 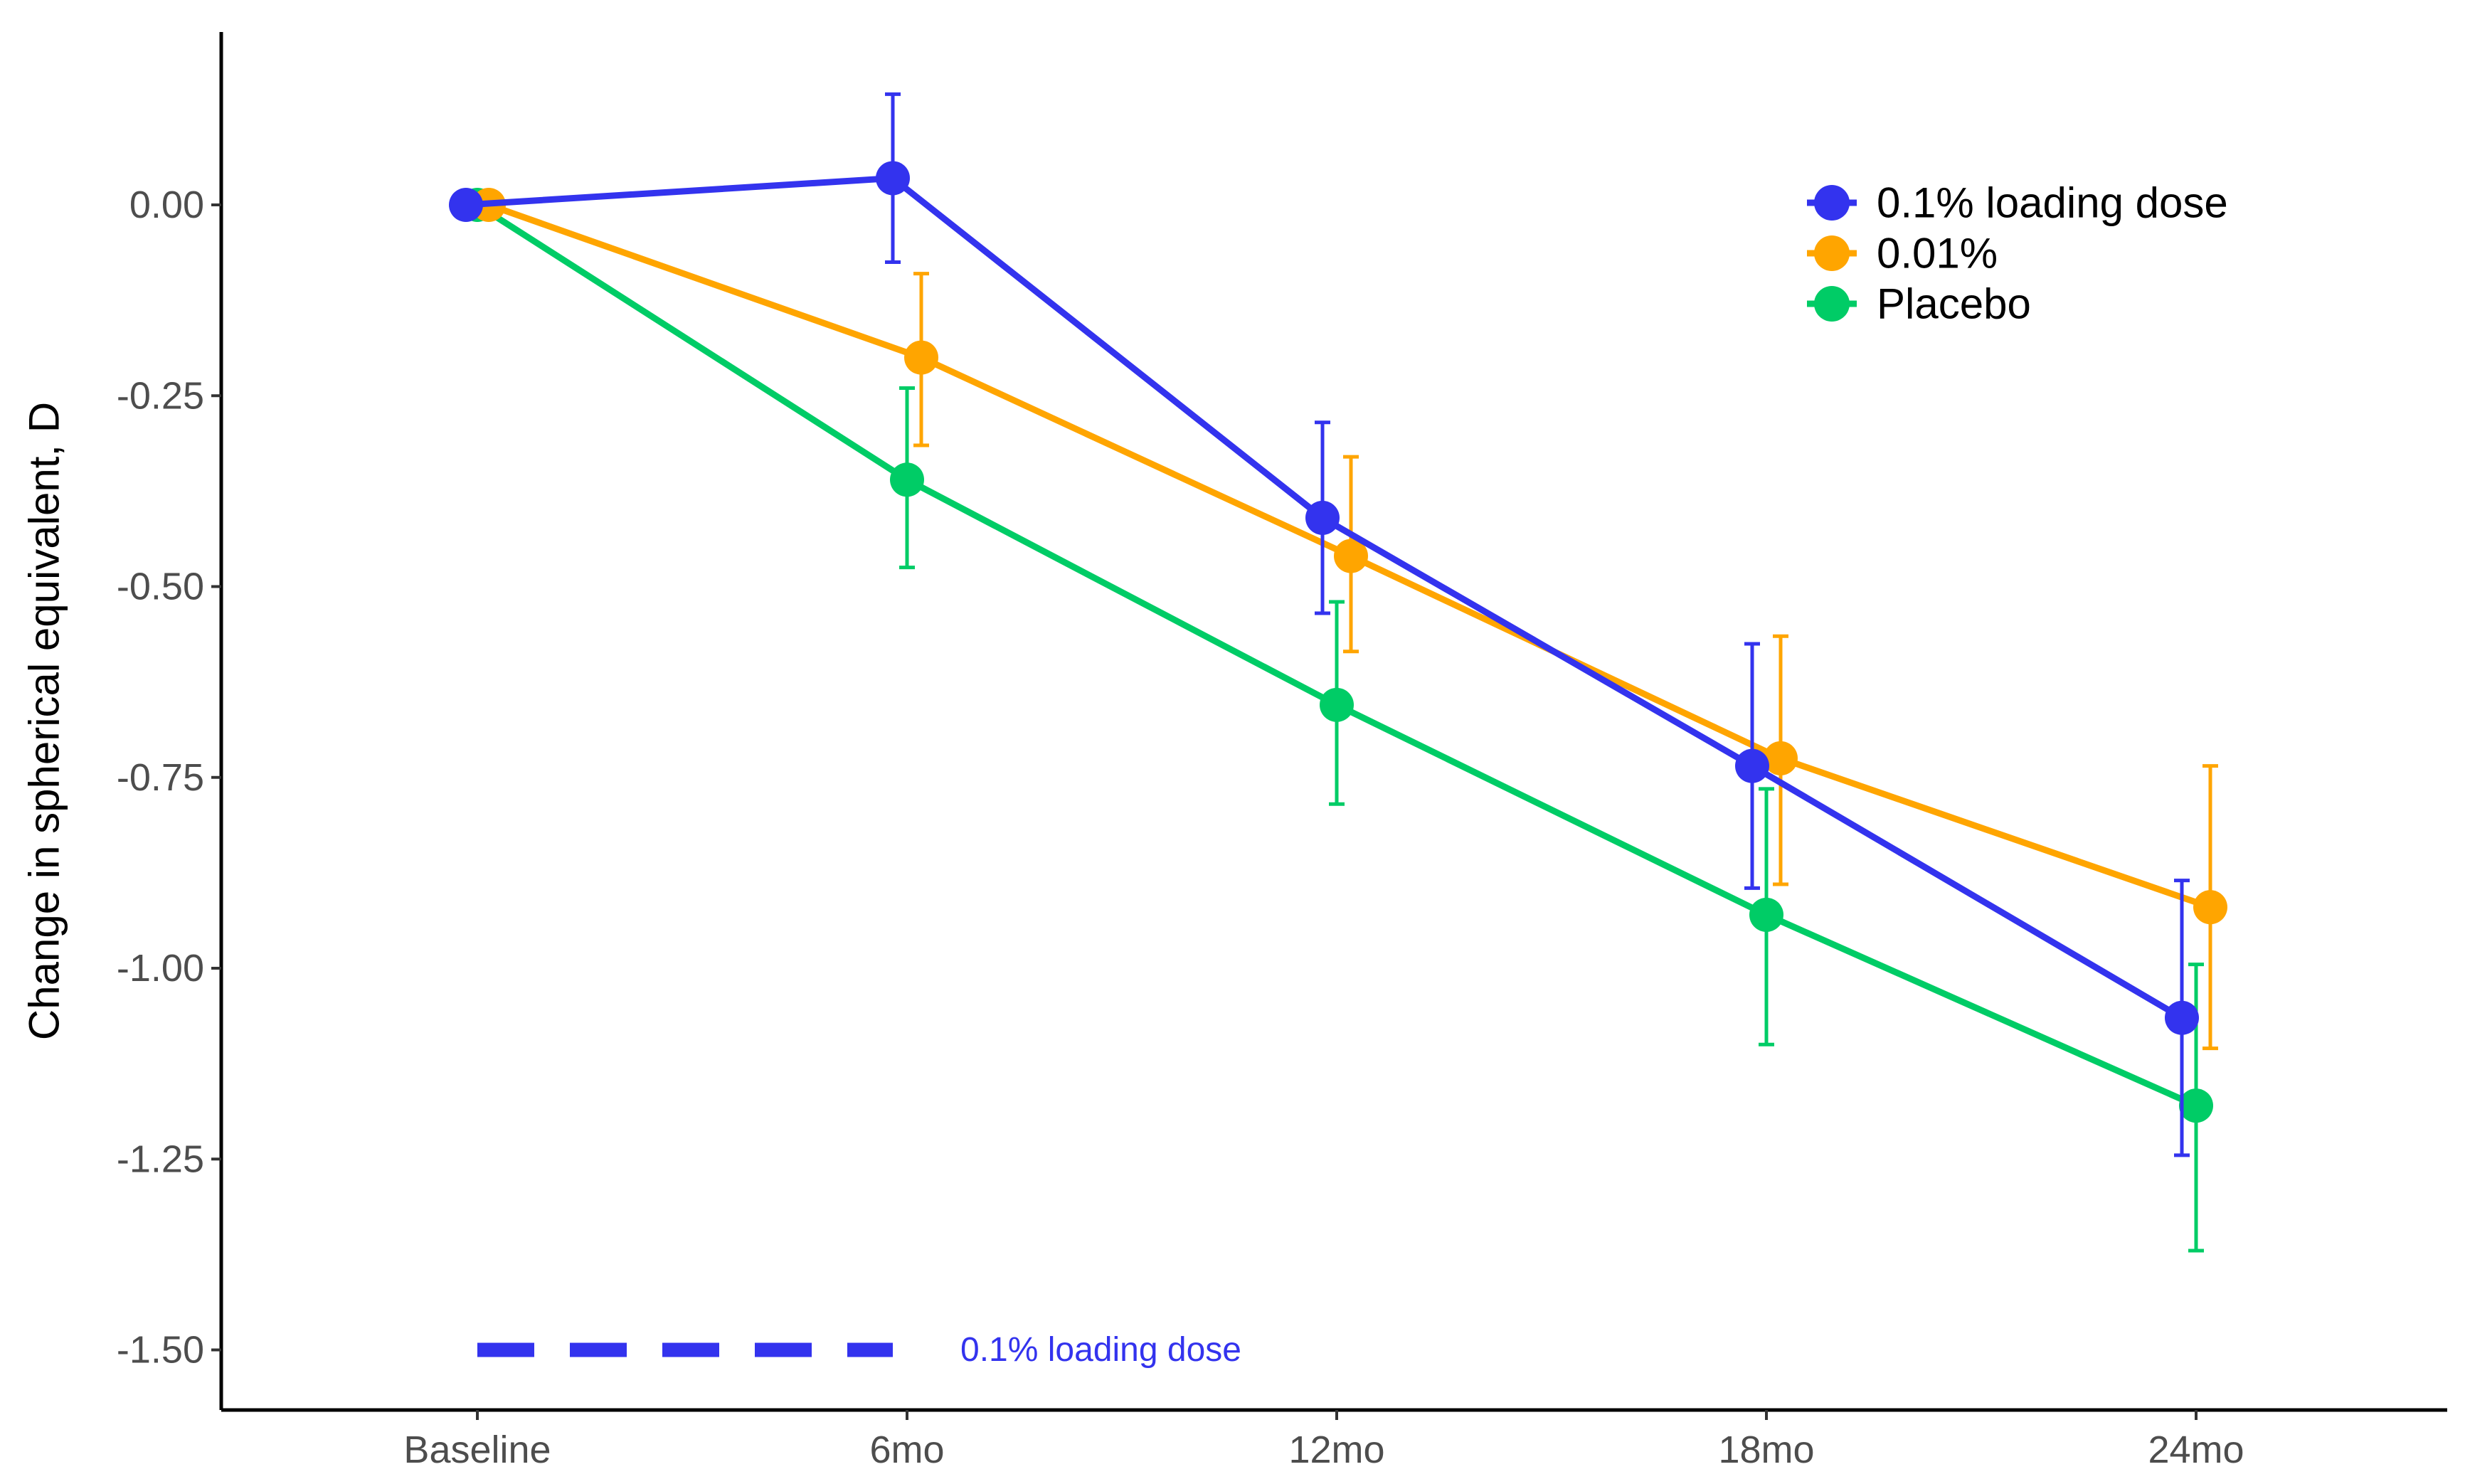 I want to click on y-tick-label: -1.25, so click(x=160, y=1159).